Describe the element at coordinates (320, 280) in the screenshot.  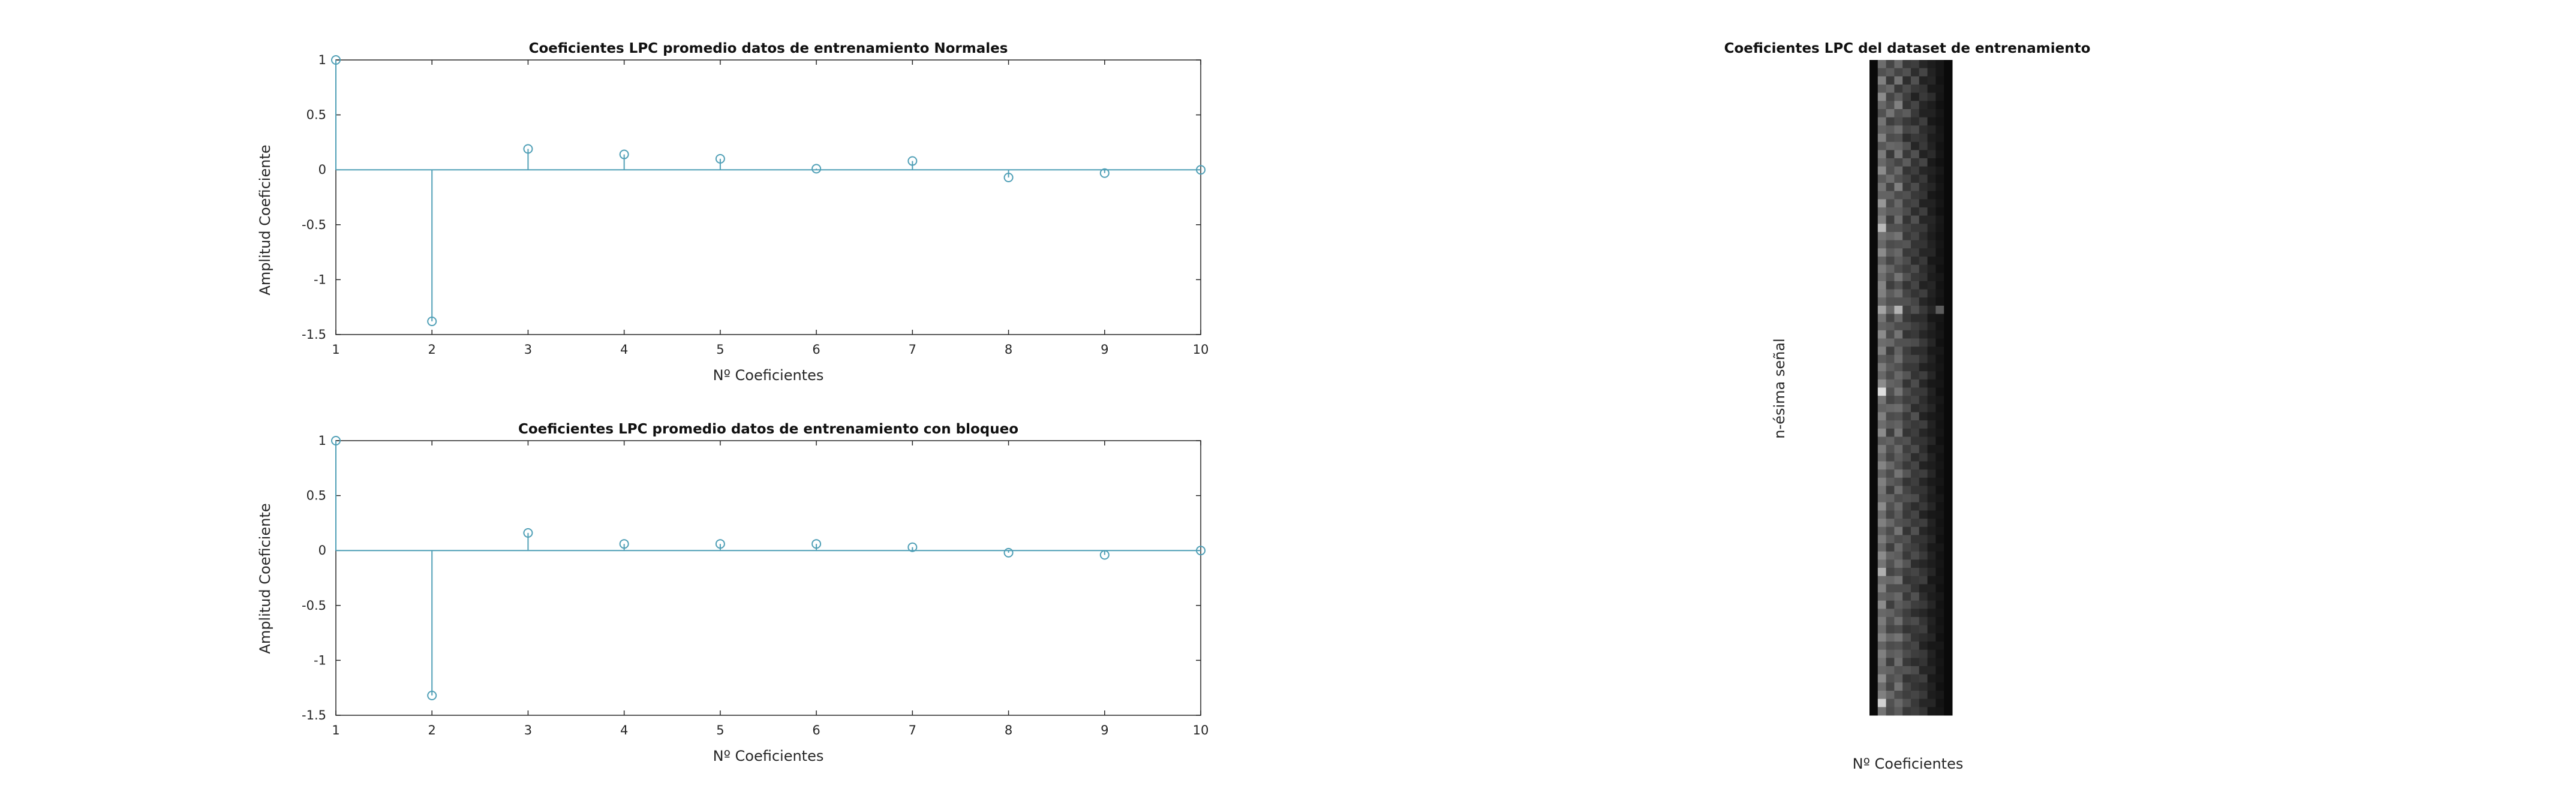
I see `y-tick-label: -1` at that location.